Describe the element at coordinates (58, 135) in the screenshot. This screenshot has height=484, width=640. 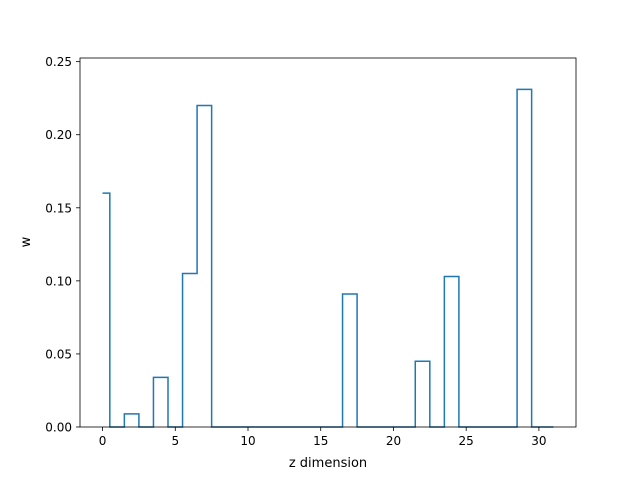
I see `y-tick-label: 0.20` at that location.